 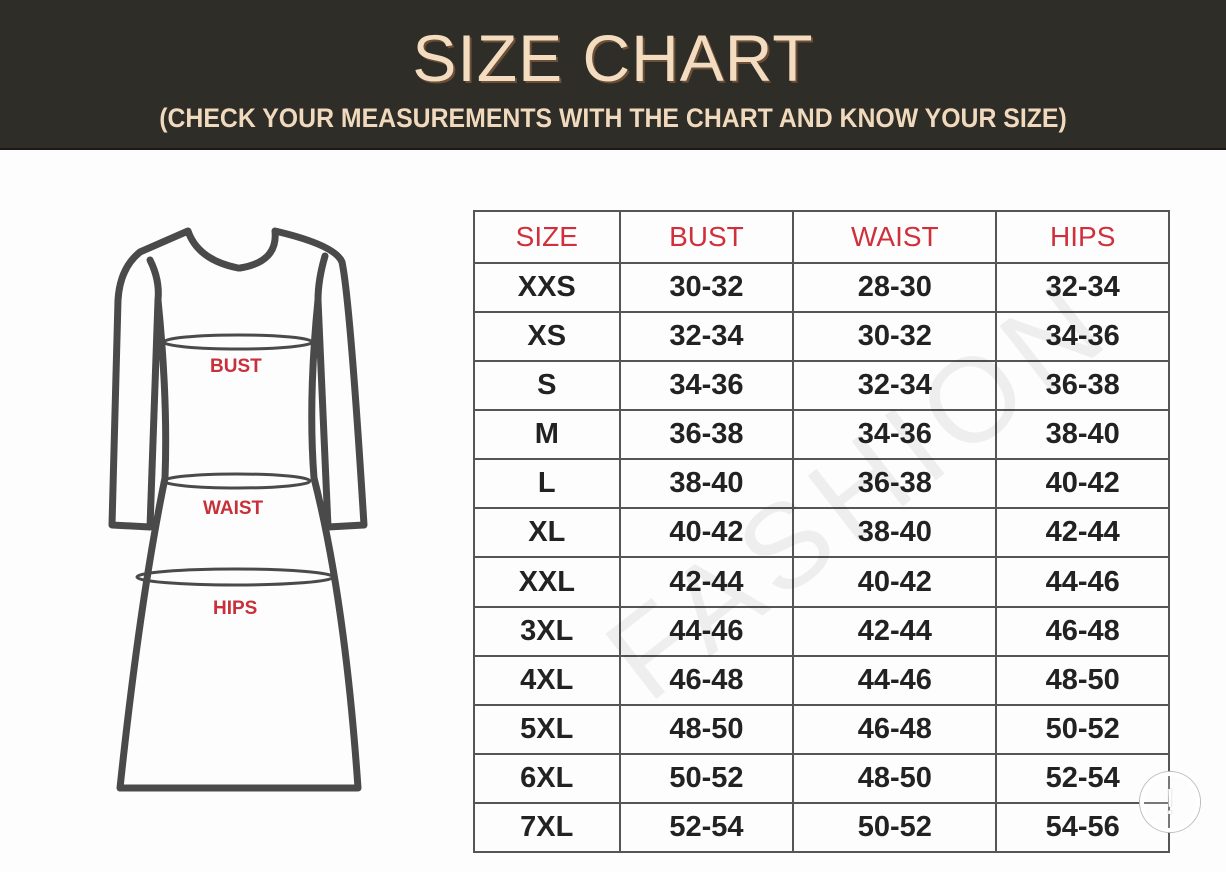 I want to click on cell-size: 4XL, so click(x=547, y=680).